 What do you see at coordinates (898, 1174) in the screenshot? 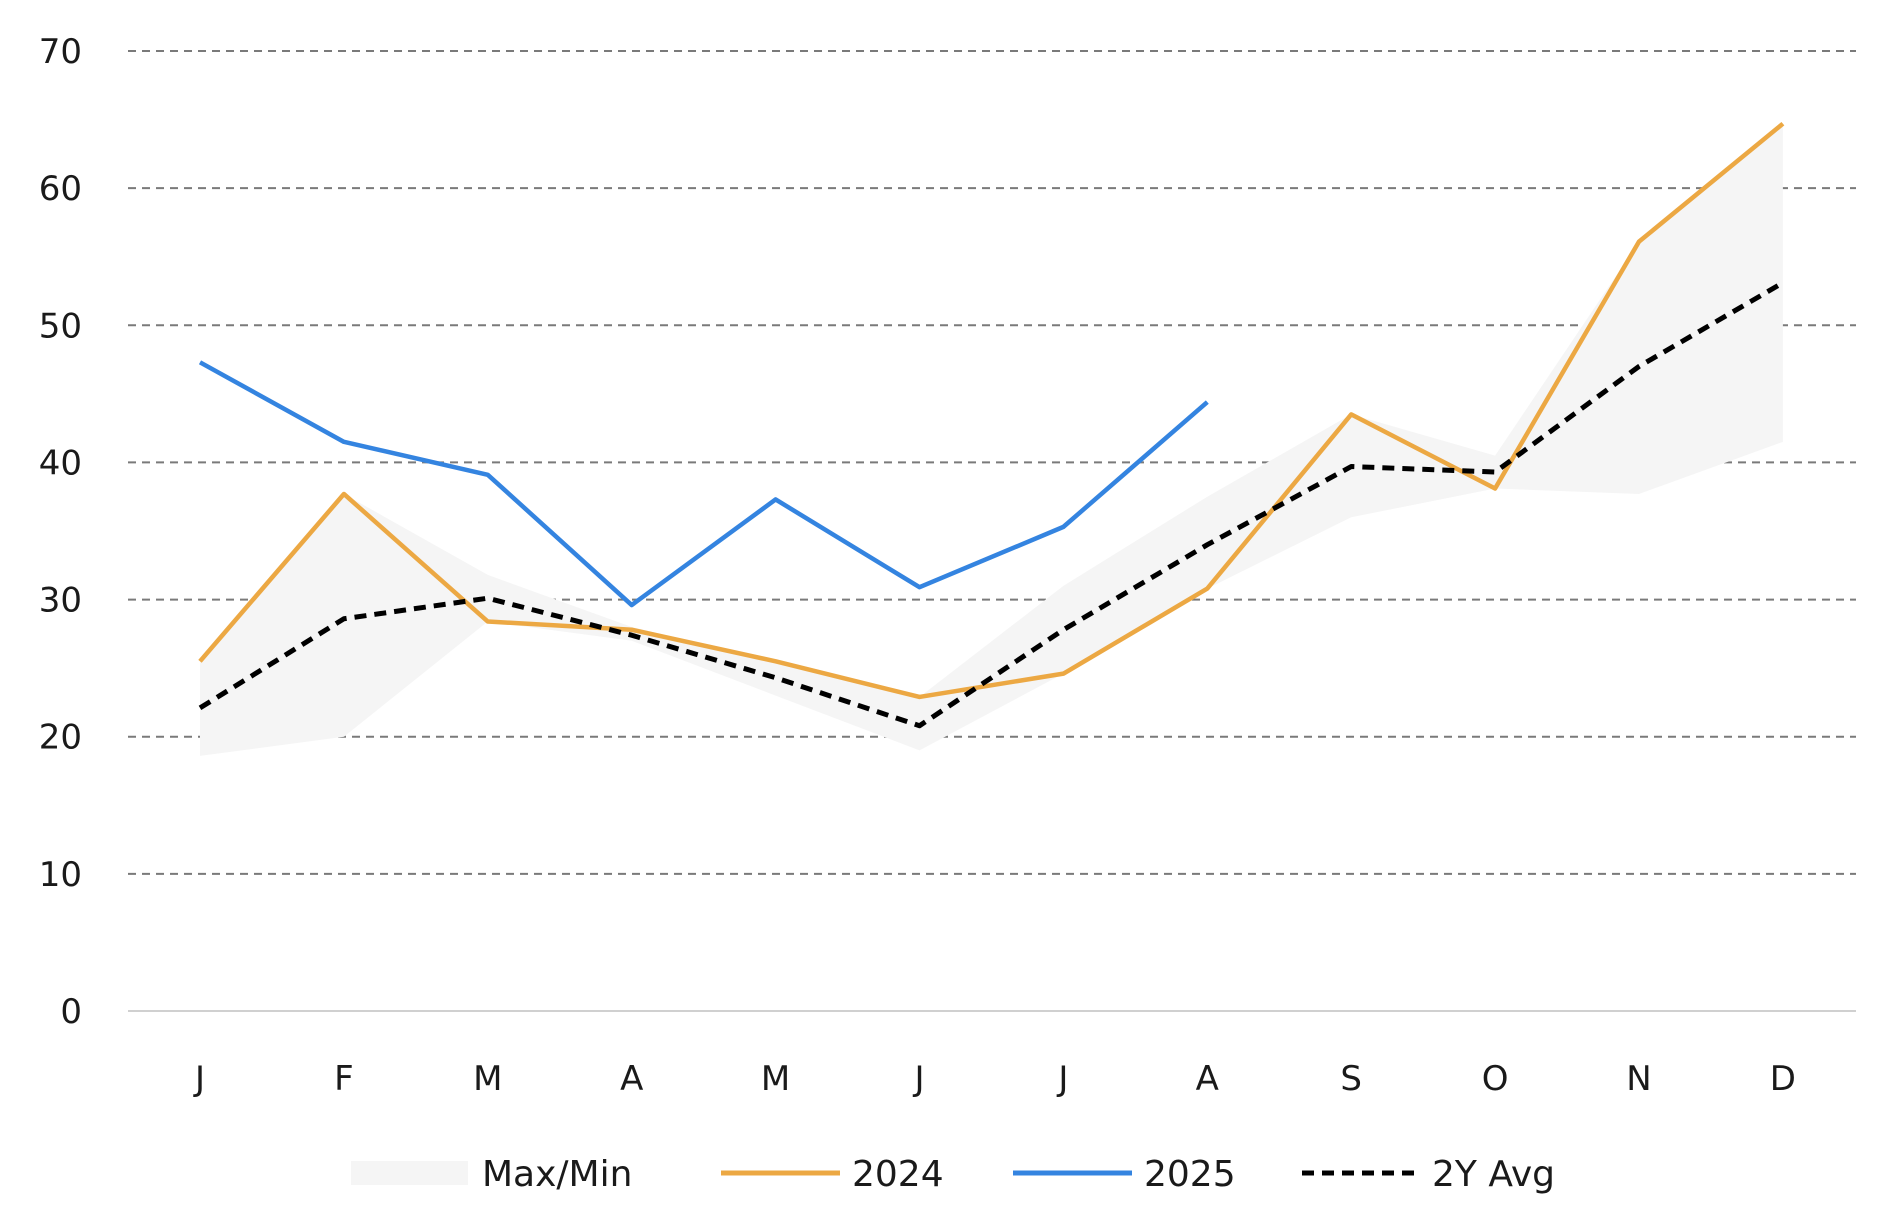
I see `legend-label: 2024` at bounding box center [898, 1174].